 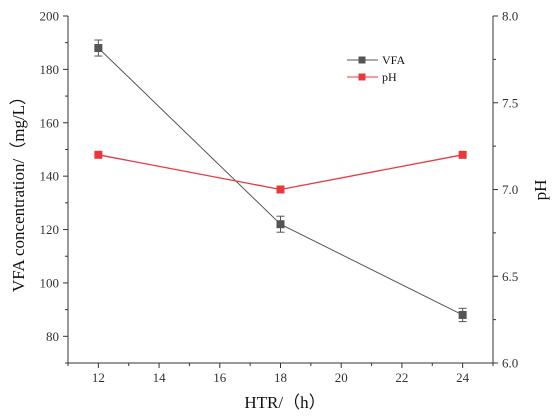 What do you see at coordinates (401, 377) in the screenshot?
I see `x-tick-label: 22` at bounding box center [401, 377].